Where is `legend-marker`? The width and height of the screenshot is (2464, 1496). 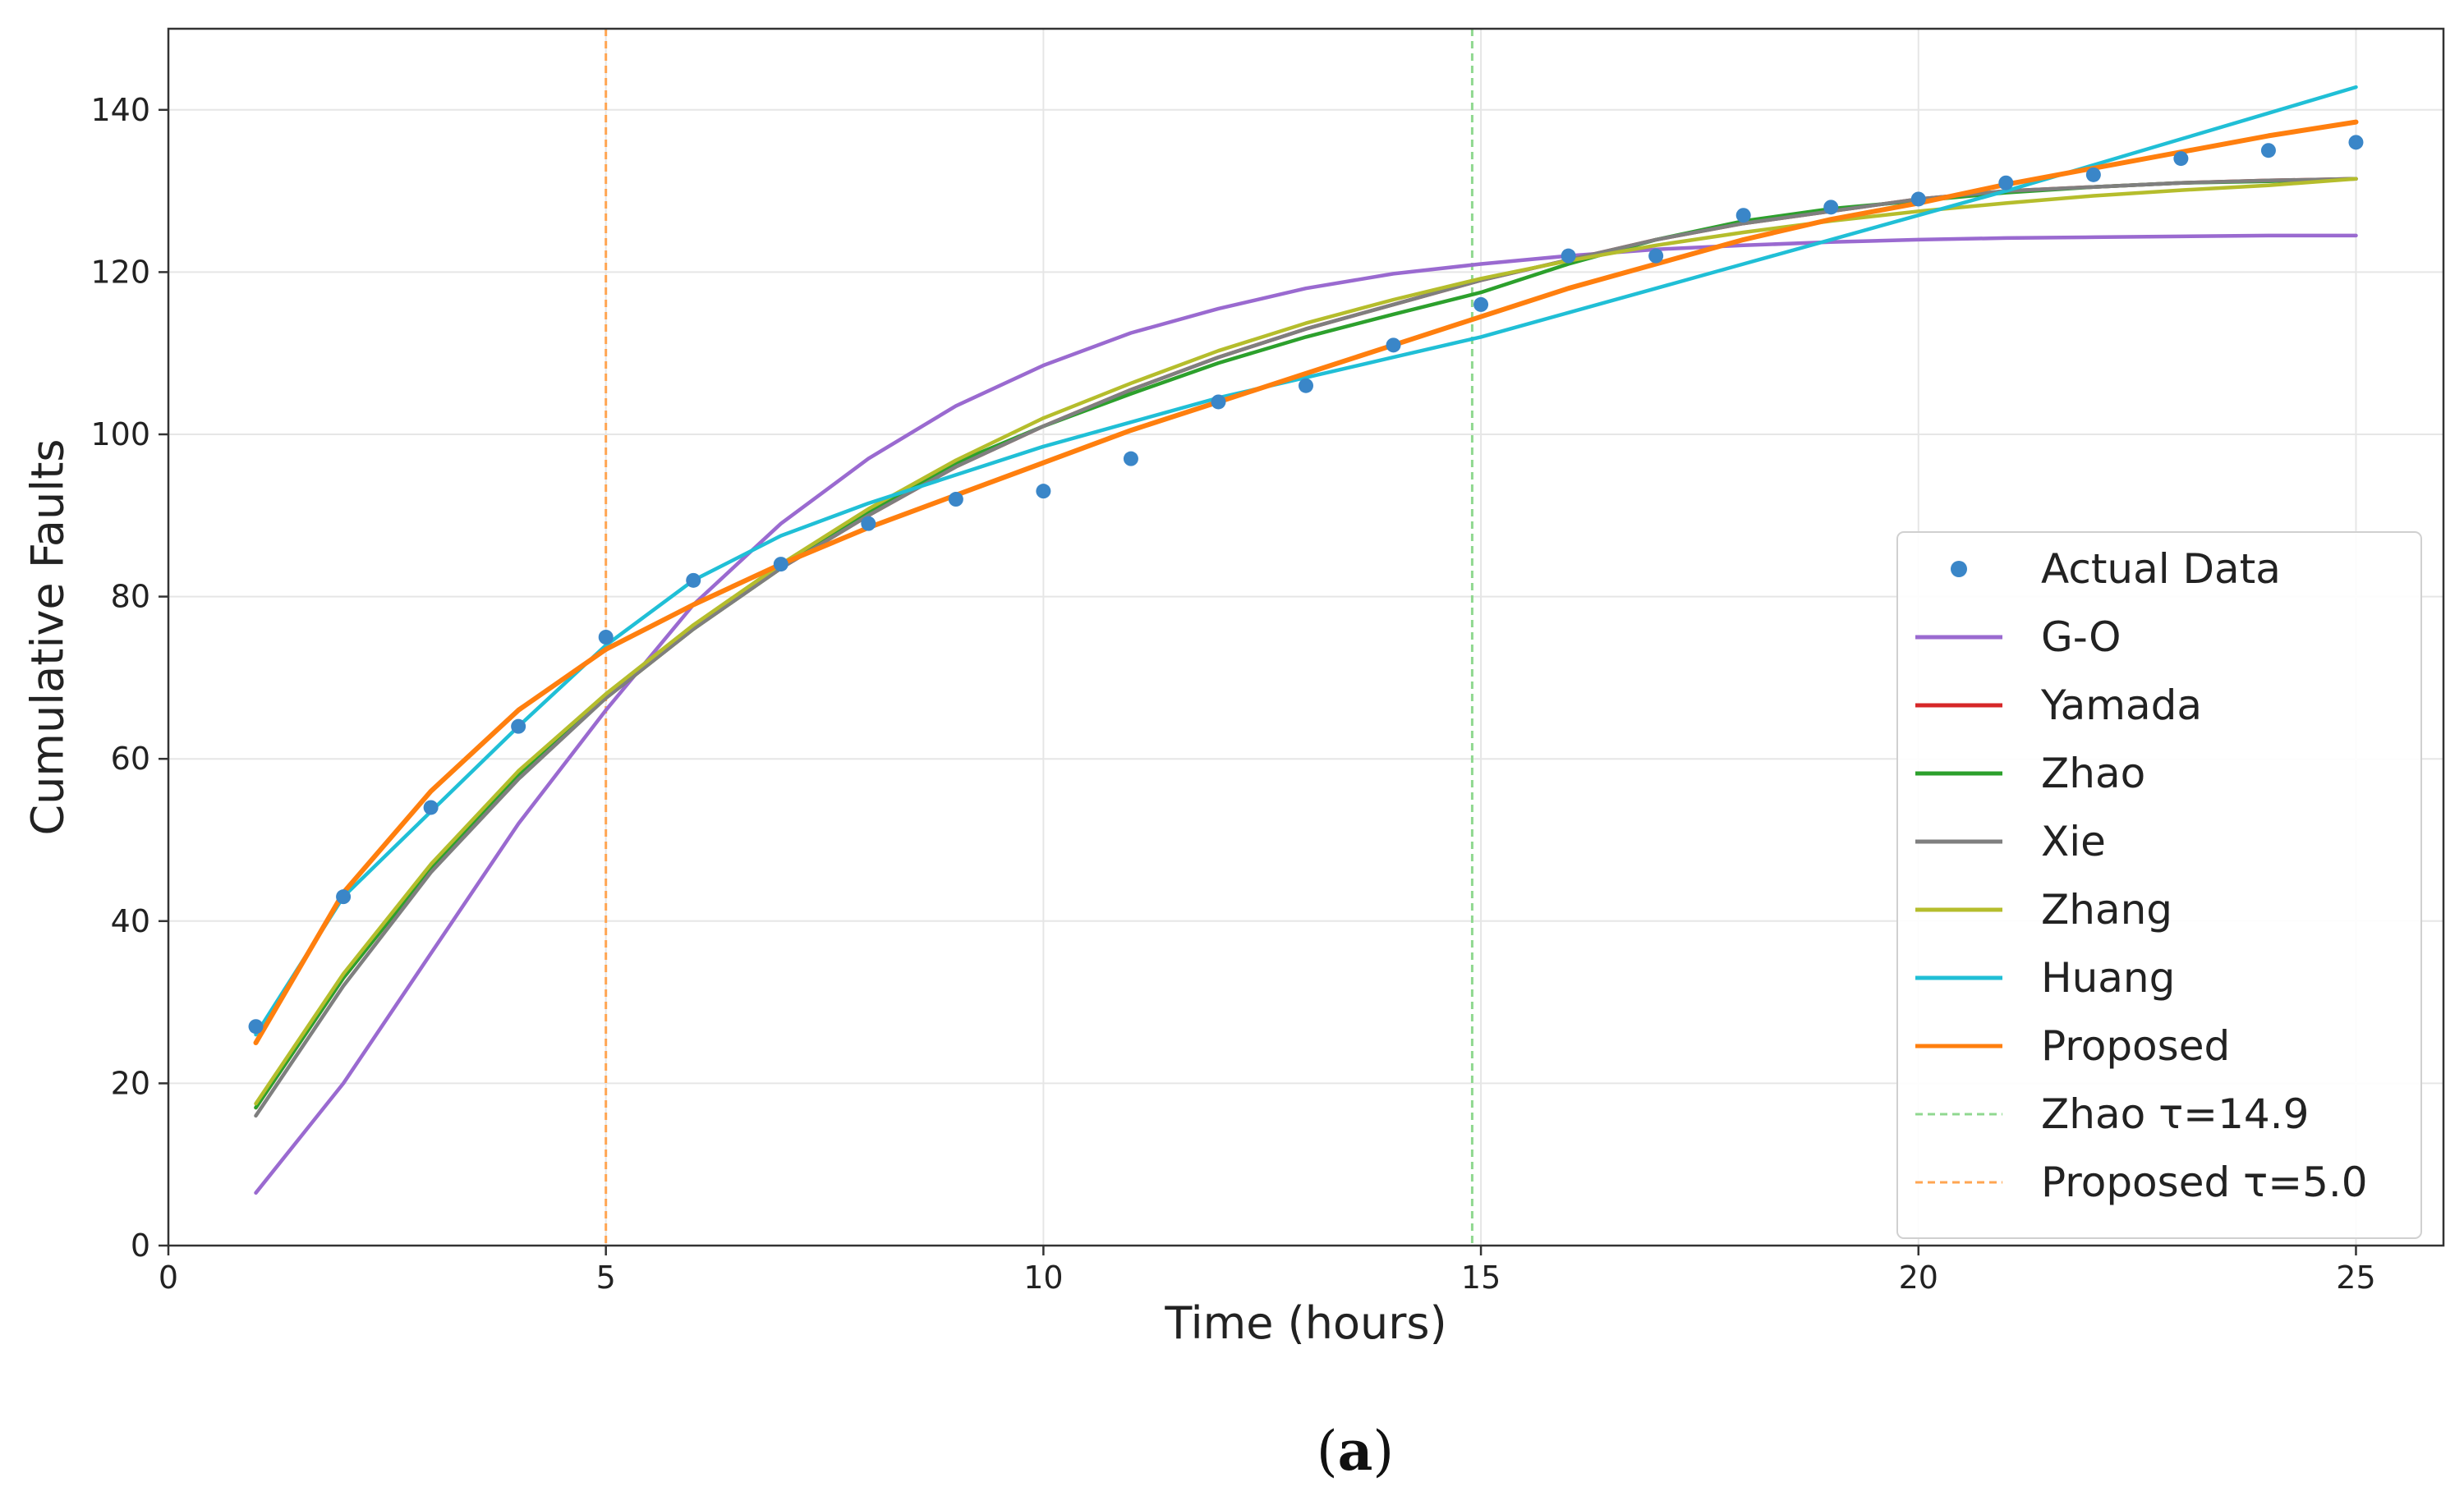 legend-marker is located at coordinates (1959, 569).